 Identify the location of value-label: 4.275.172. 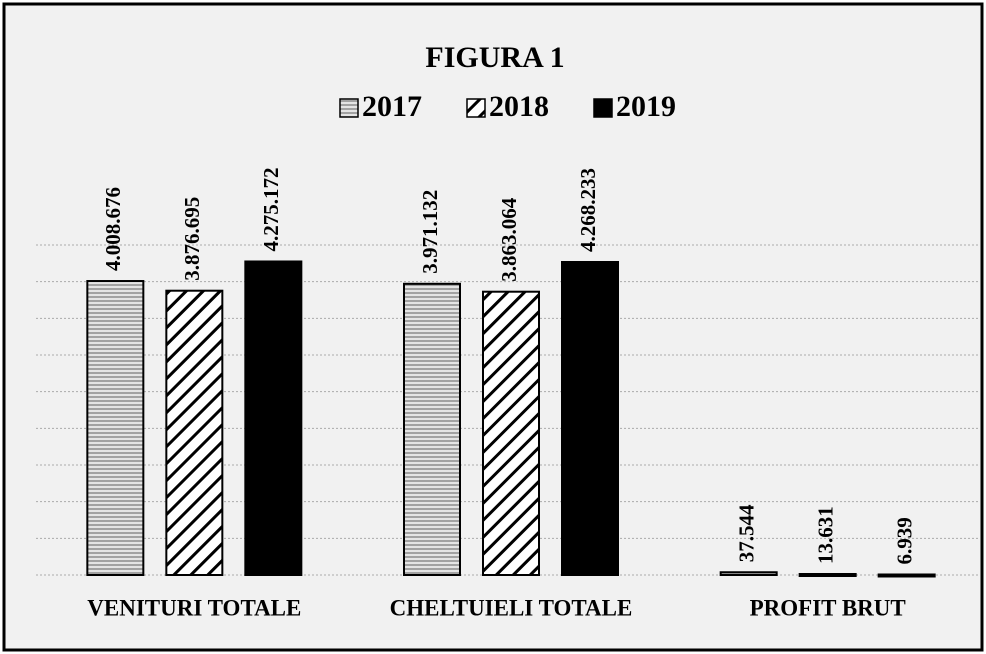
(271, 209).